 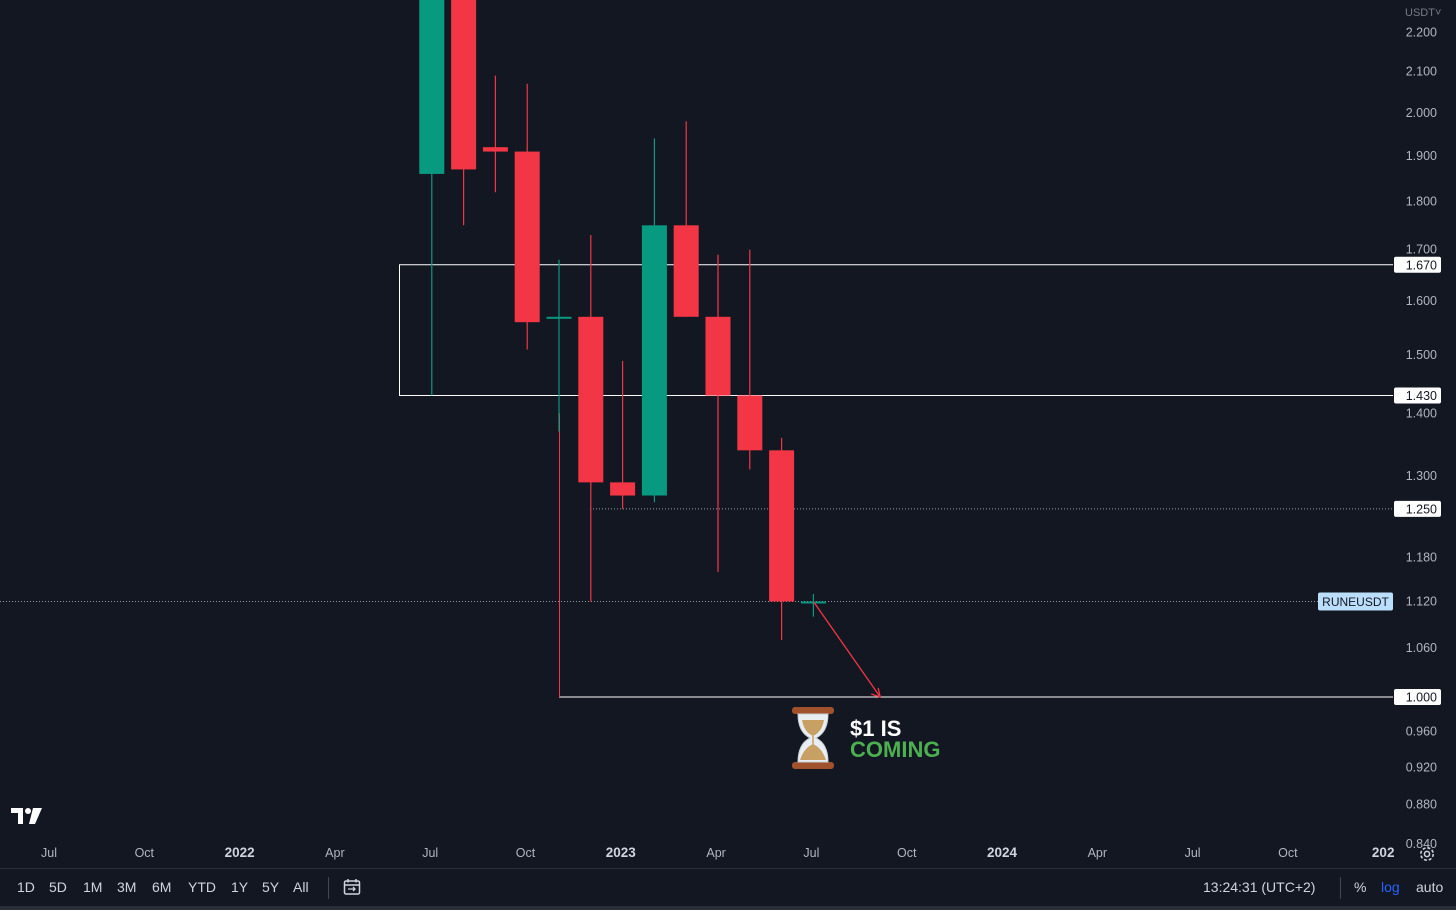 I want to click on time-axis-tick: 2022, so click(x=240, y=852).